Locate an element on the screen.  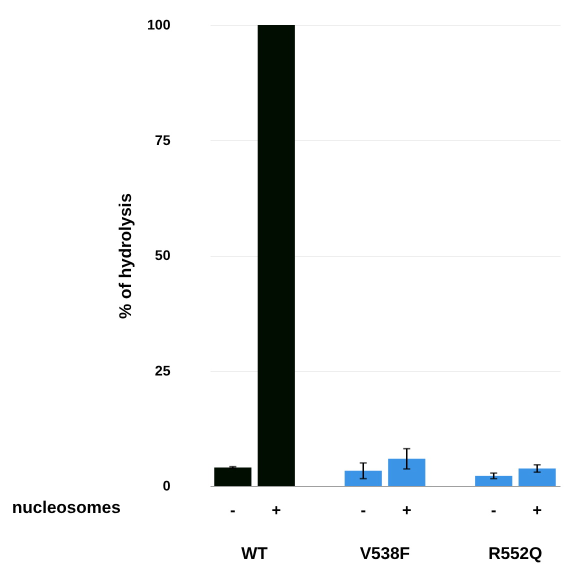
text: WT is located at coordinates (254, 553).